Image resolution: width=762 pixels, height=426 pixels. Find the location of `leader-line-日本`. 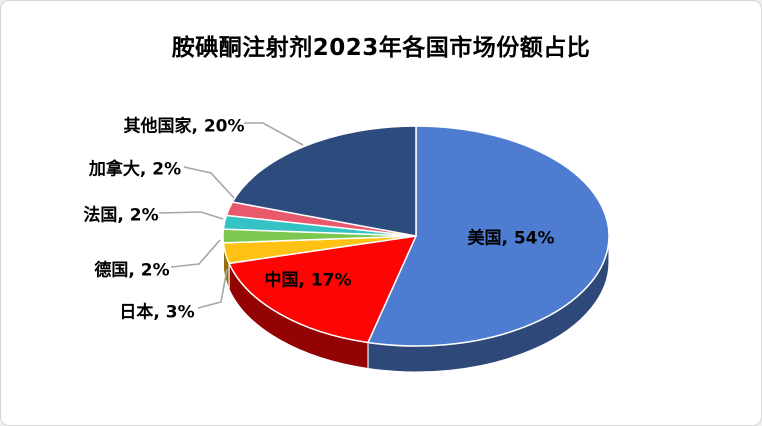

leader-line-日本 is located at coordinates (212, 288).